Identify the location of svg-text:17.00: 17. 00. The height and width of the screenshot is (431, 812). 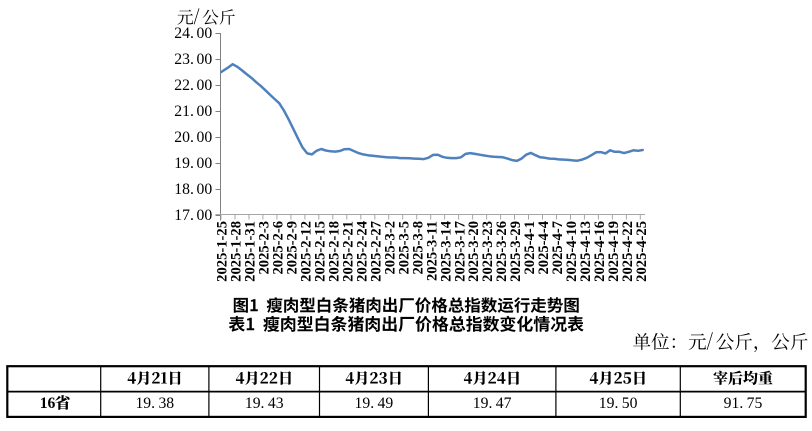
(193, 215).